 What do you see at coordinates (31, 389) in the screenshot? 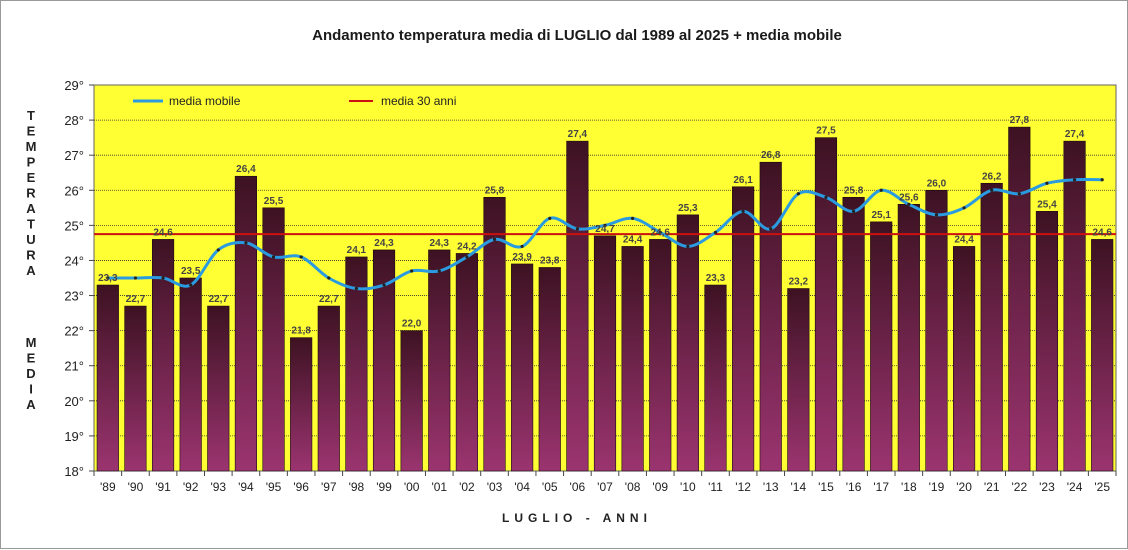
I see `y-axis-title-letter: I` at bounding box center [31, 389].